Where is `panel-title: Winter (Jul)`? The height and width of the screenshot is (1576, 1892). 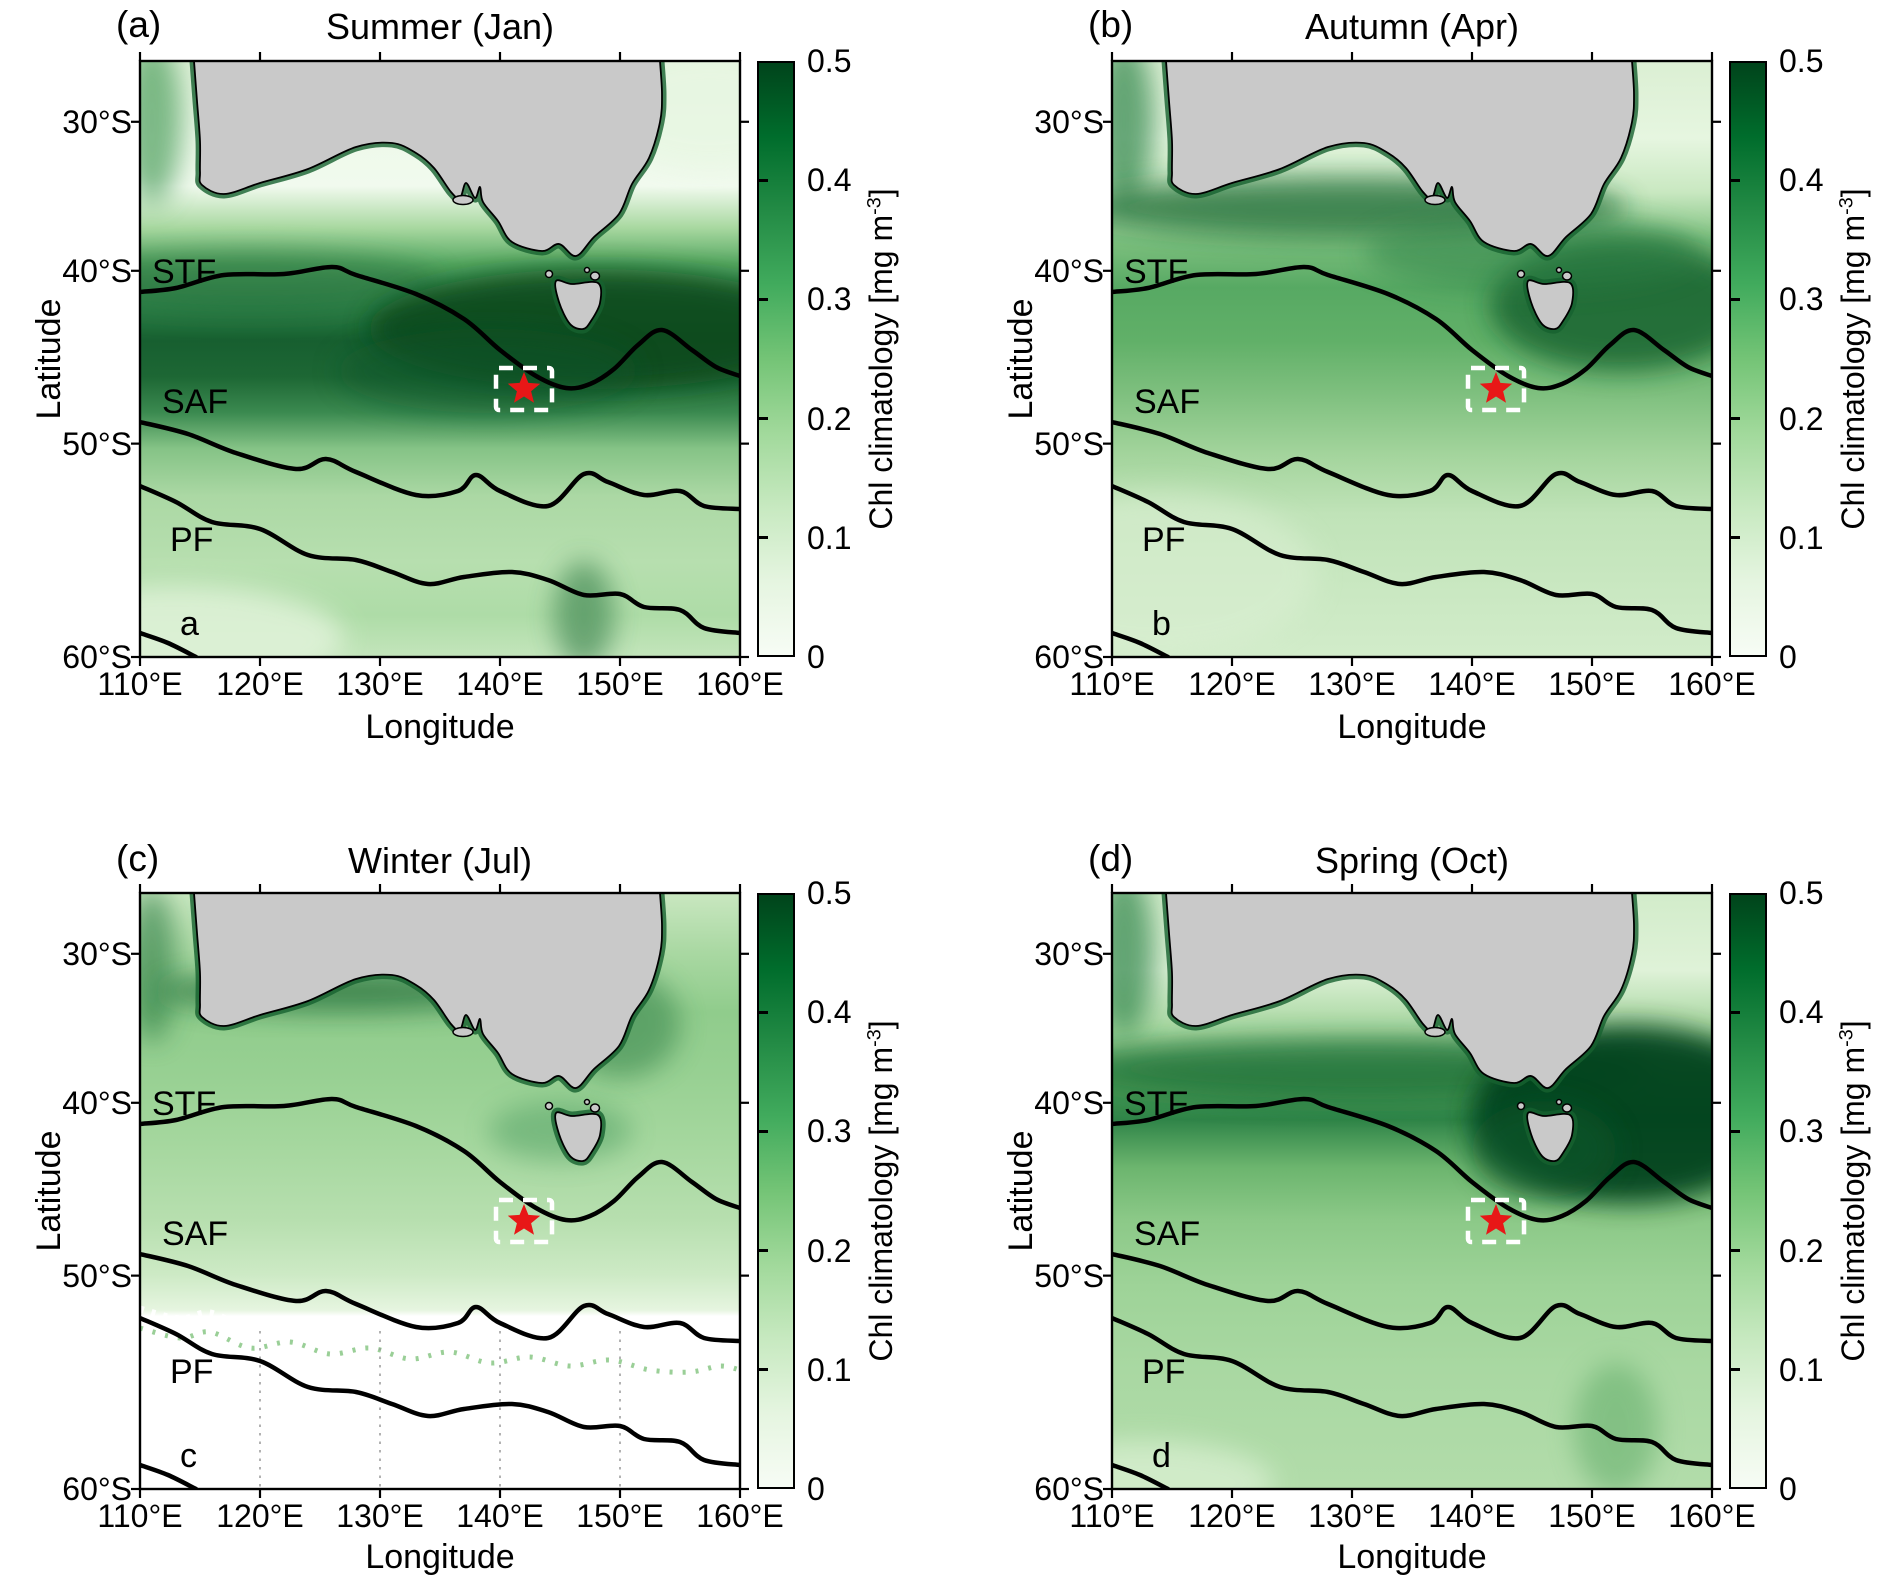 panel-title: Winter (Jul) is located at coordinates (439, 860).